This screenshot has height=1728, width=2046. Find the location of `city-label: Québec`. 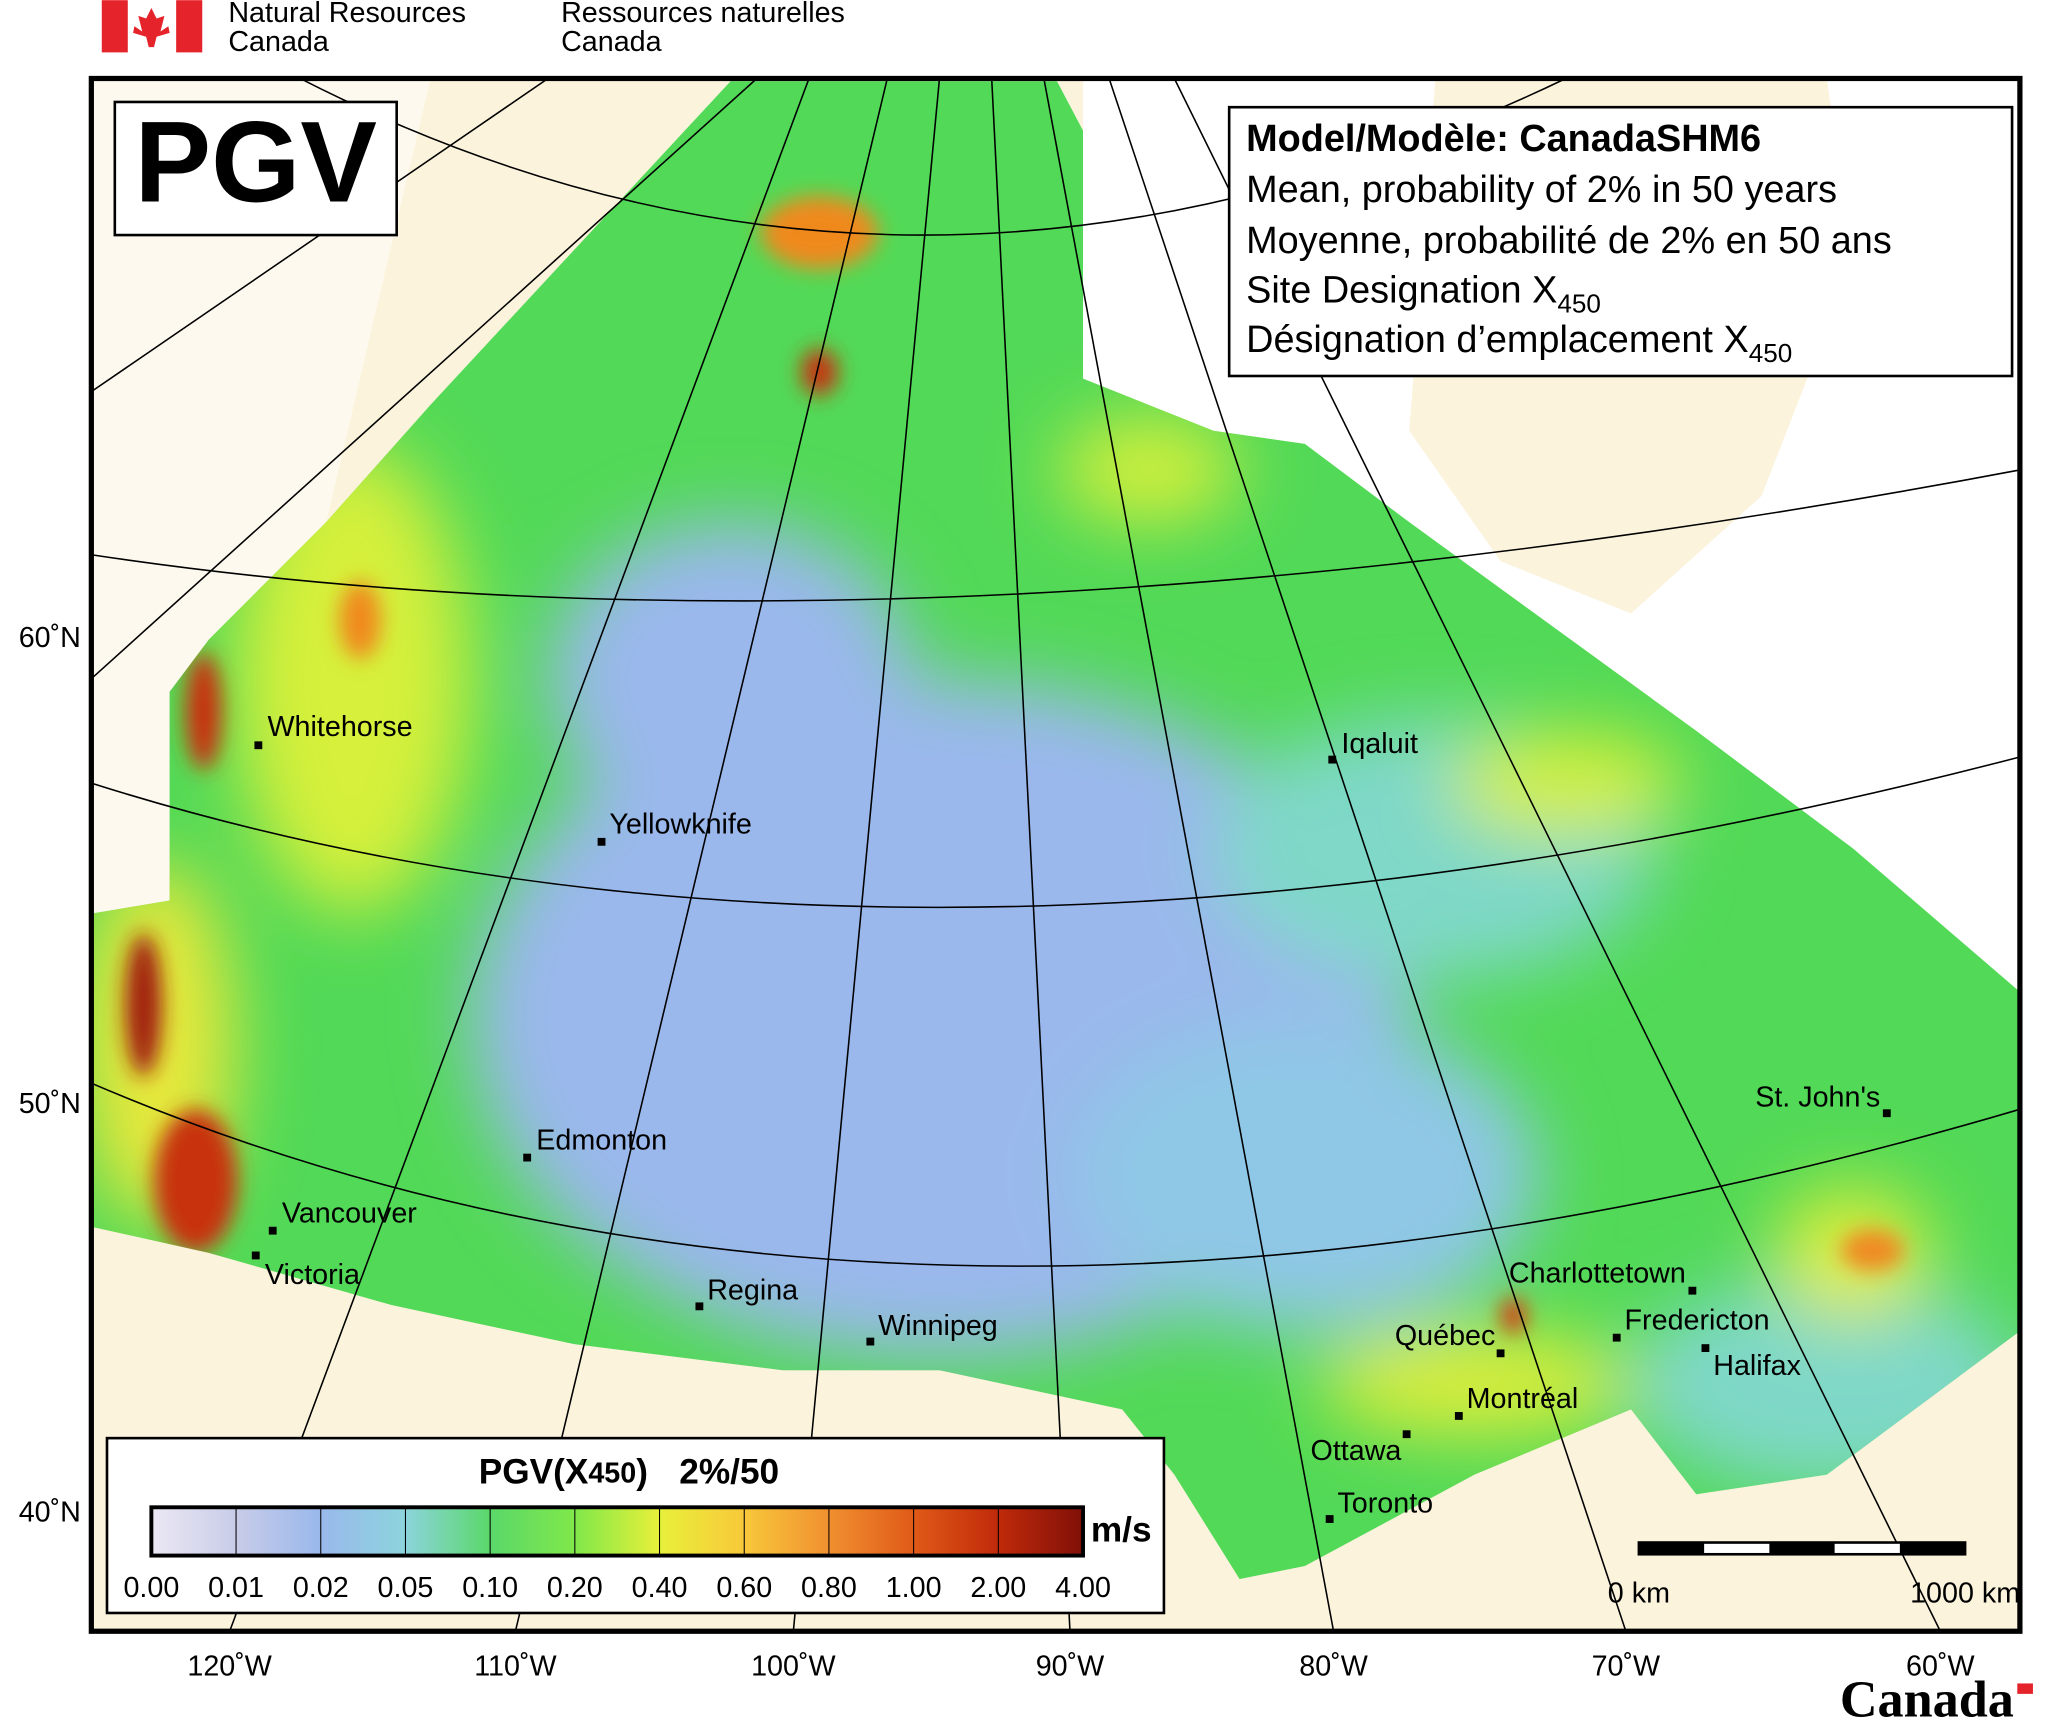

city-label: Québec is located at coordinates (1445, 1336).